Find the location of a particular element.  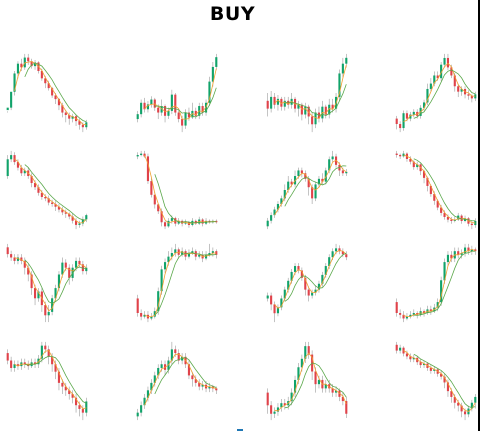

candlestick-chart-r1c3 is located at coordinates (307, 93).